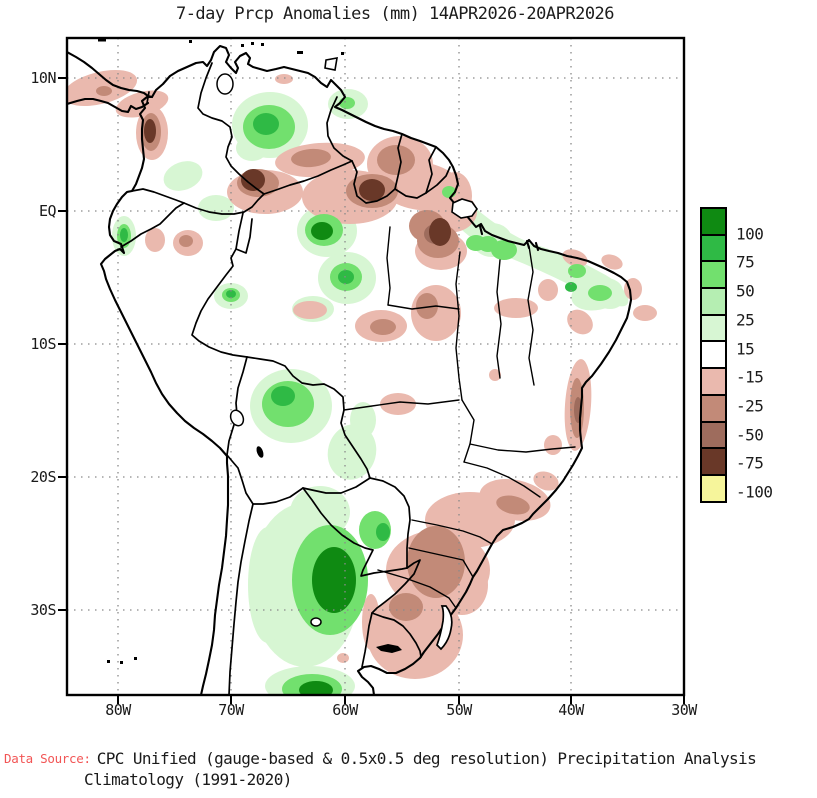  Describe the element at coordinates (331, 64) in the screenshot. I see `trinidad-island` at that location.